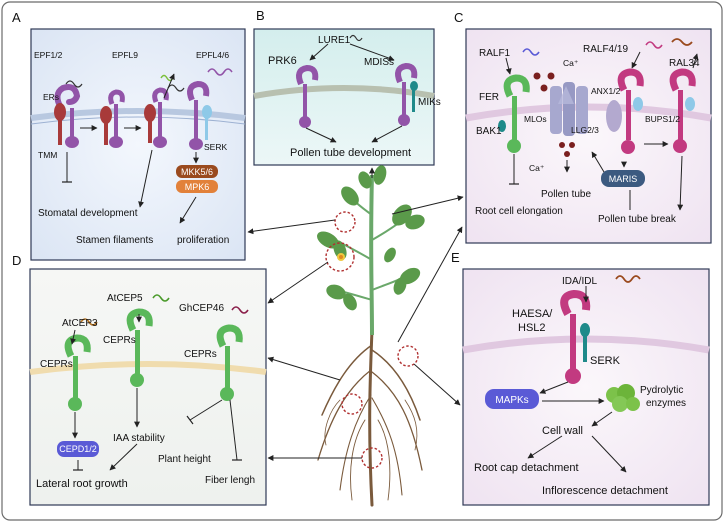 This screenshot has width=724, height=527. What do you see at coordinates (535, 119) in the screenshot?
I see `mlos-label: MLOs` at bounding box center [535, 119].